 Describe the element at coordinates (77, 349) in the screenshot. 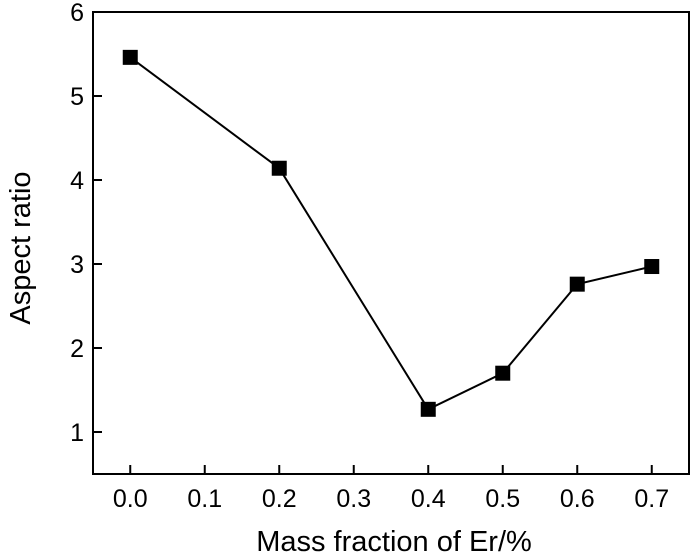

I see `y-tick-label-1: 2` at that location.